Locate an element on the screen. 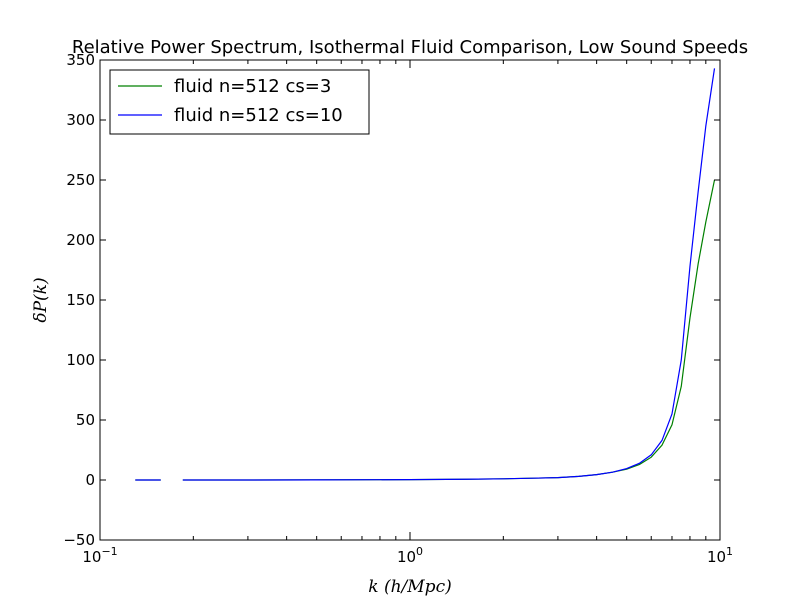  y-axis-label: δP(k) is located at coordinates (41, 299).